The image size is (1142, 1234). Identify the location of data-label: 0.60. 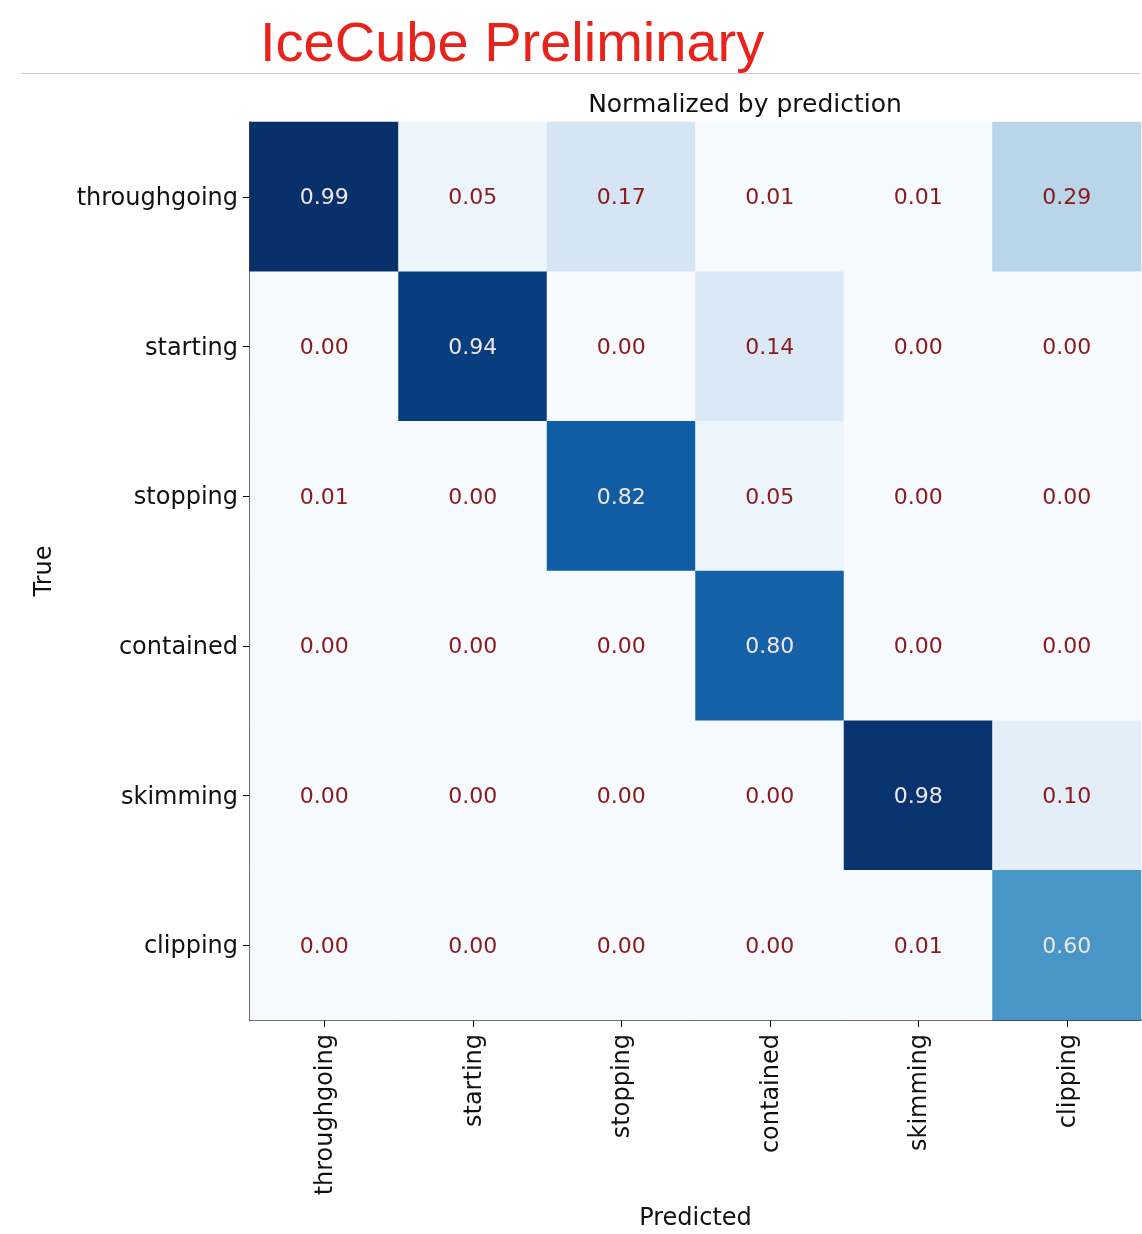
(1067, 945).